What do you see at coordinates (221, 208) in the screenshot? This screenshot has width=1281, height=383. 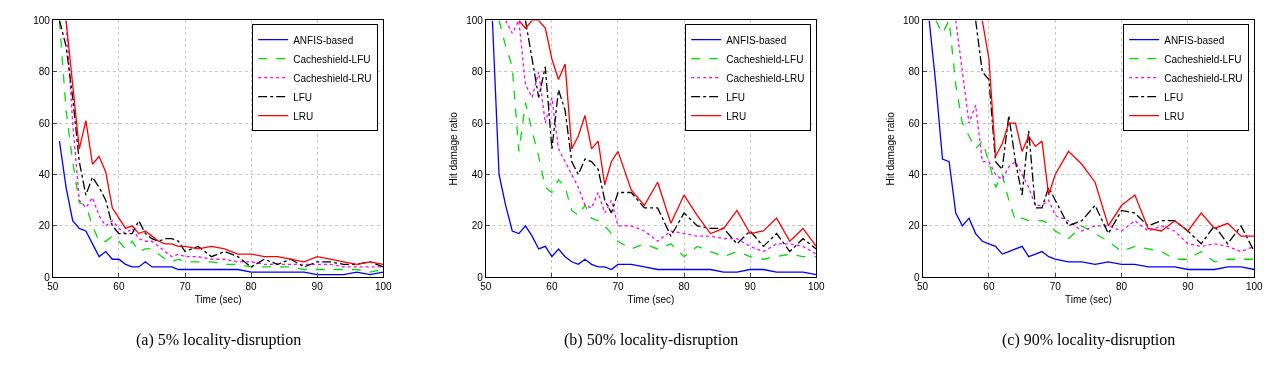 I see `line-series` at bounding box center [221, 208].